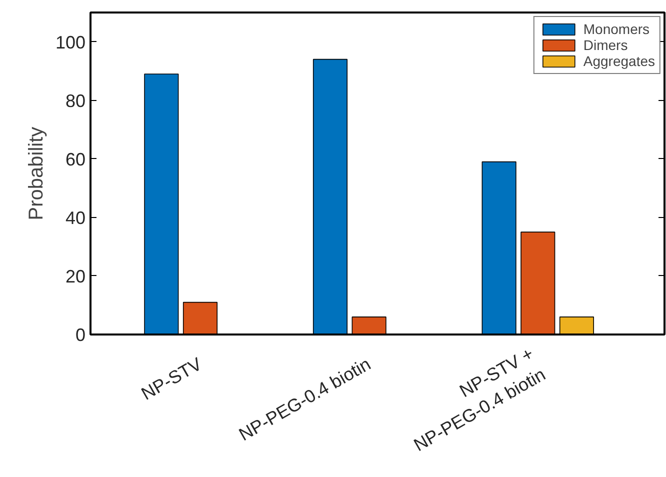 The image size is (666, 477). I want to click on legend-label: Monomers, so click(616, 29).